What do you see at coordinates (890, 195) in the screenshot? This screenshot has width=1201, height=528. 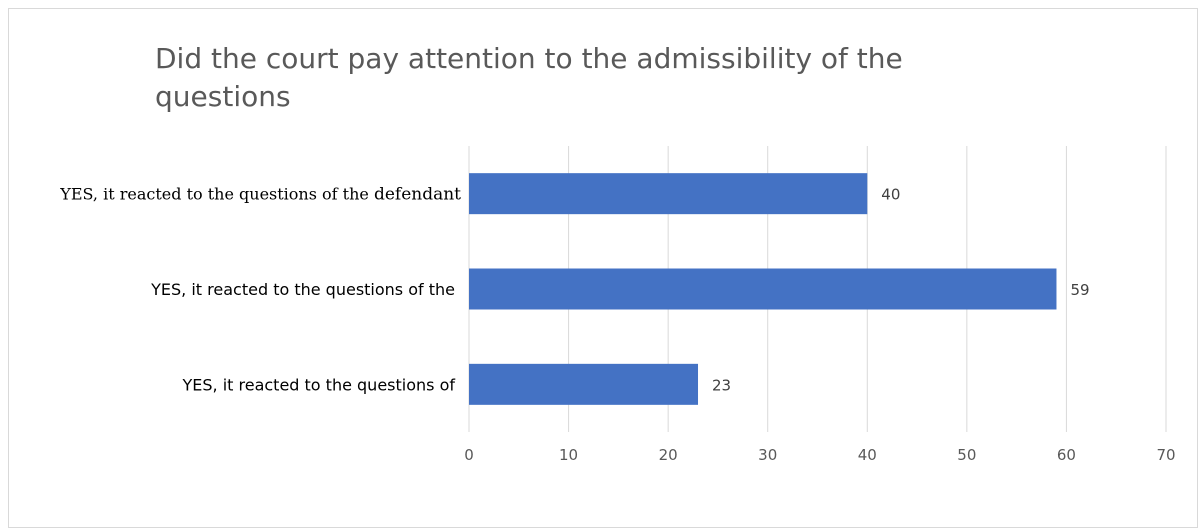 I see `data-label: 40` at bounding box center [890, 195].